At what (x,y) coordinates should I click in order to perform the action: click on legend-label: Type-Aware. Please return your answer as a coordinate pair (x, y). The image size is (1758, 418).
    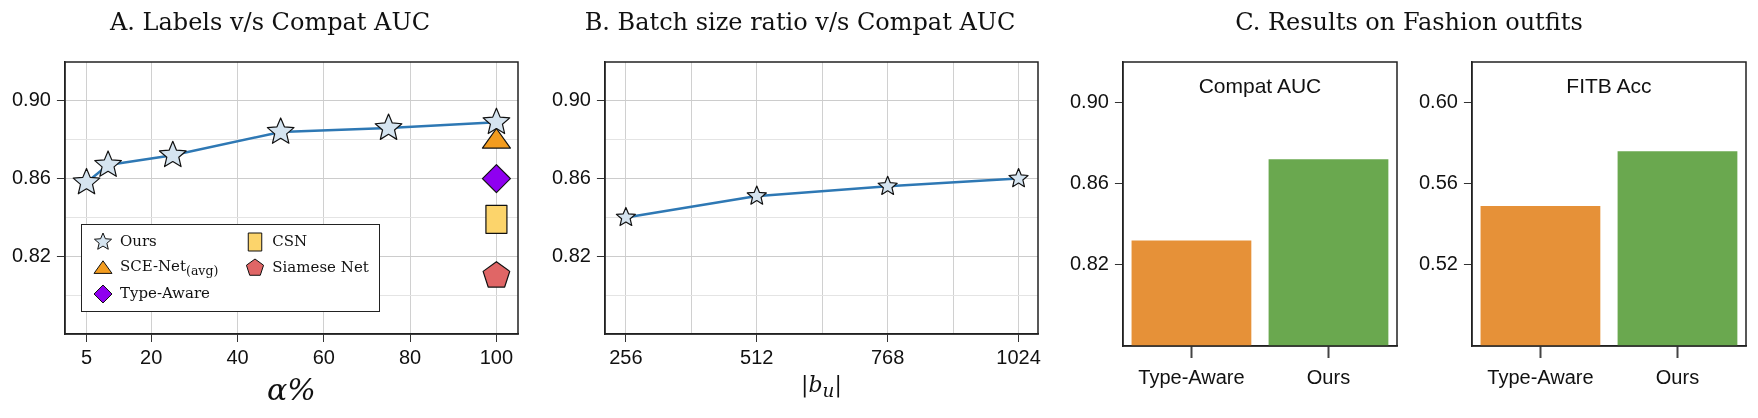
    Looking at the image, I should click on (164, 293).